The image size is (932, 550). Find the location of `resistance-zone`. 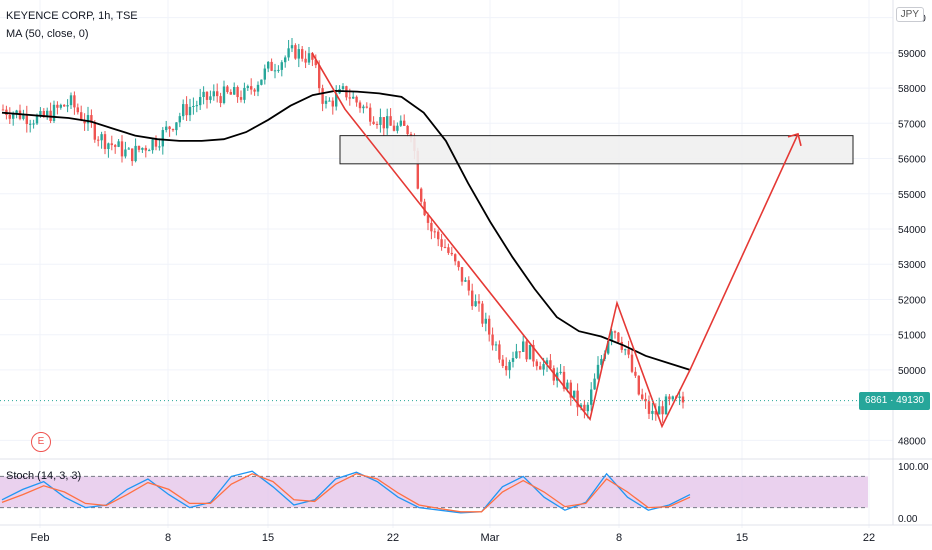

resistance-zone is located at coordinates (596, 150).